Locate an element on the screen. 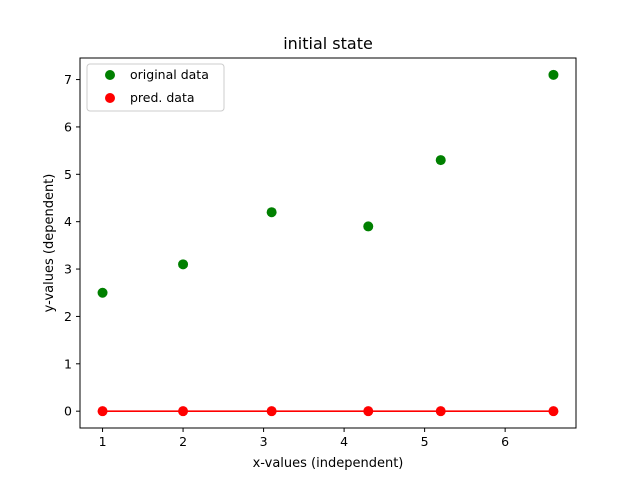 Image resolution: width=640 pixels, height=480 pixels. y-tick-label: 5 is located at coordinates (68, 174).